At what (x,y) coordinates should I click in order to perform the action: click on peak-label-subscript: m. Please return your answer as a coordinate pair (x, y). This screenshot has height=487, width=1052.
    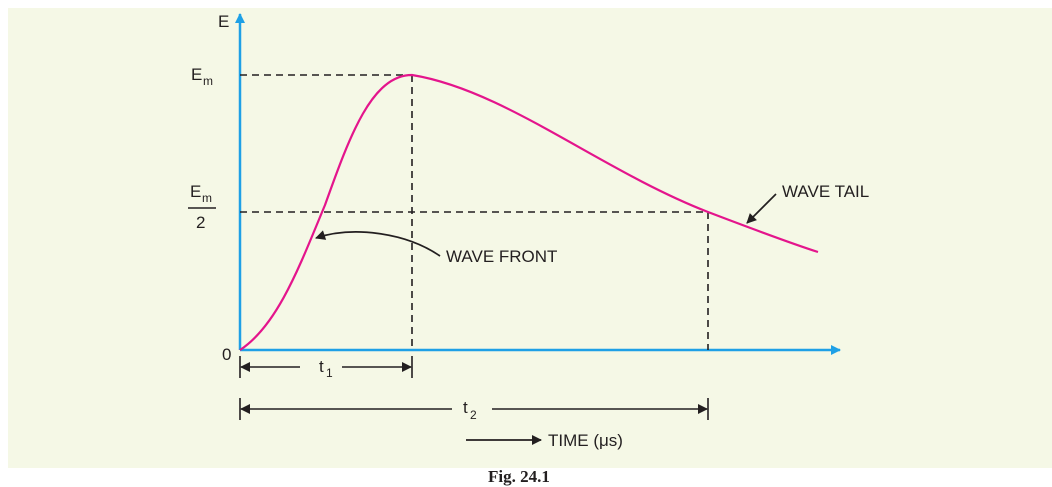
    Looking at the image, I should click on (208, 81).